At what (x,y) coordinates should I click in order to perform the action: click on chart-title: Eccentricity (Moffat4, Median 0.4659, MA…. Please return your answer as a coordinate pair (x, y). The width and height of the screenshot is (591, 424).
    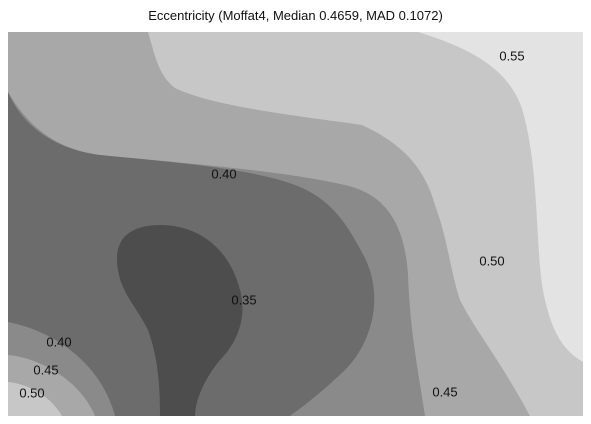
    Looking at the image, I should click on (295, 15).